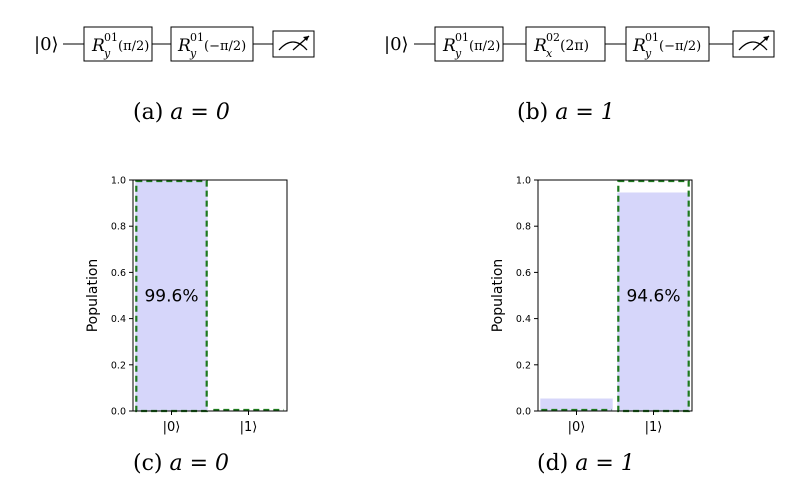 Image resolution: width=797 pixels, height=499 pixels. What do you see at coordinates (200, 112) in the screenshot?
I see `caption-a-eq: a = 0` at bounding box center [200, 112].